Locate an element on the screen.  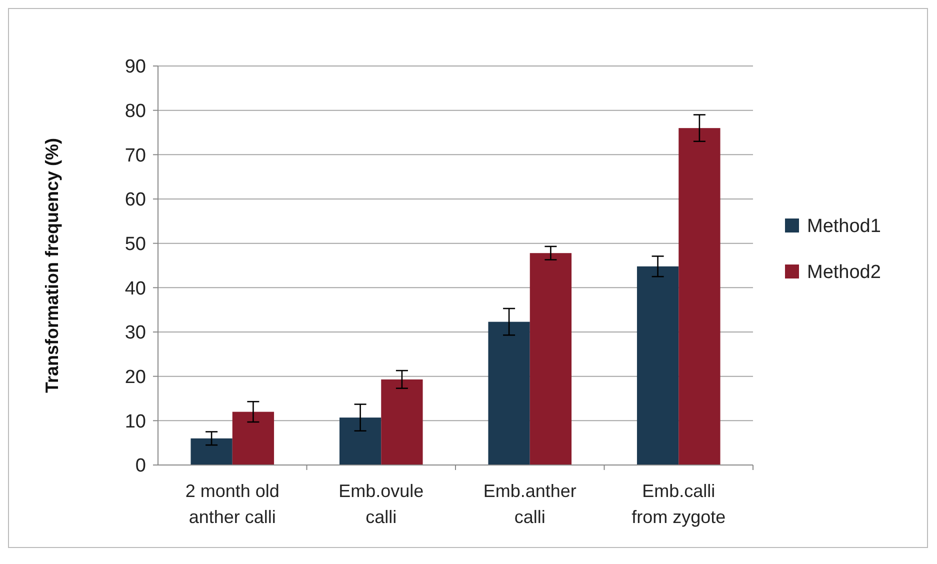
y-tick-label: 0 is located at coordinates (140, 466).